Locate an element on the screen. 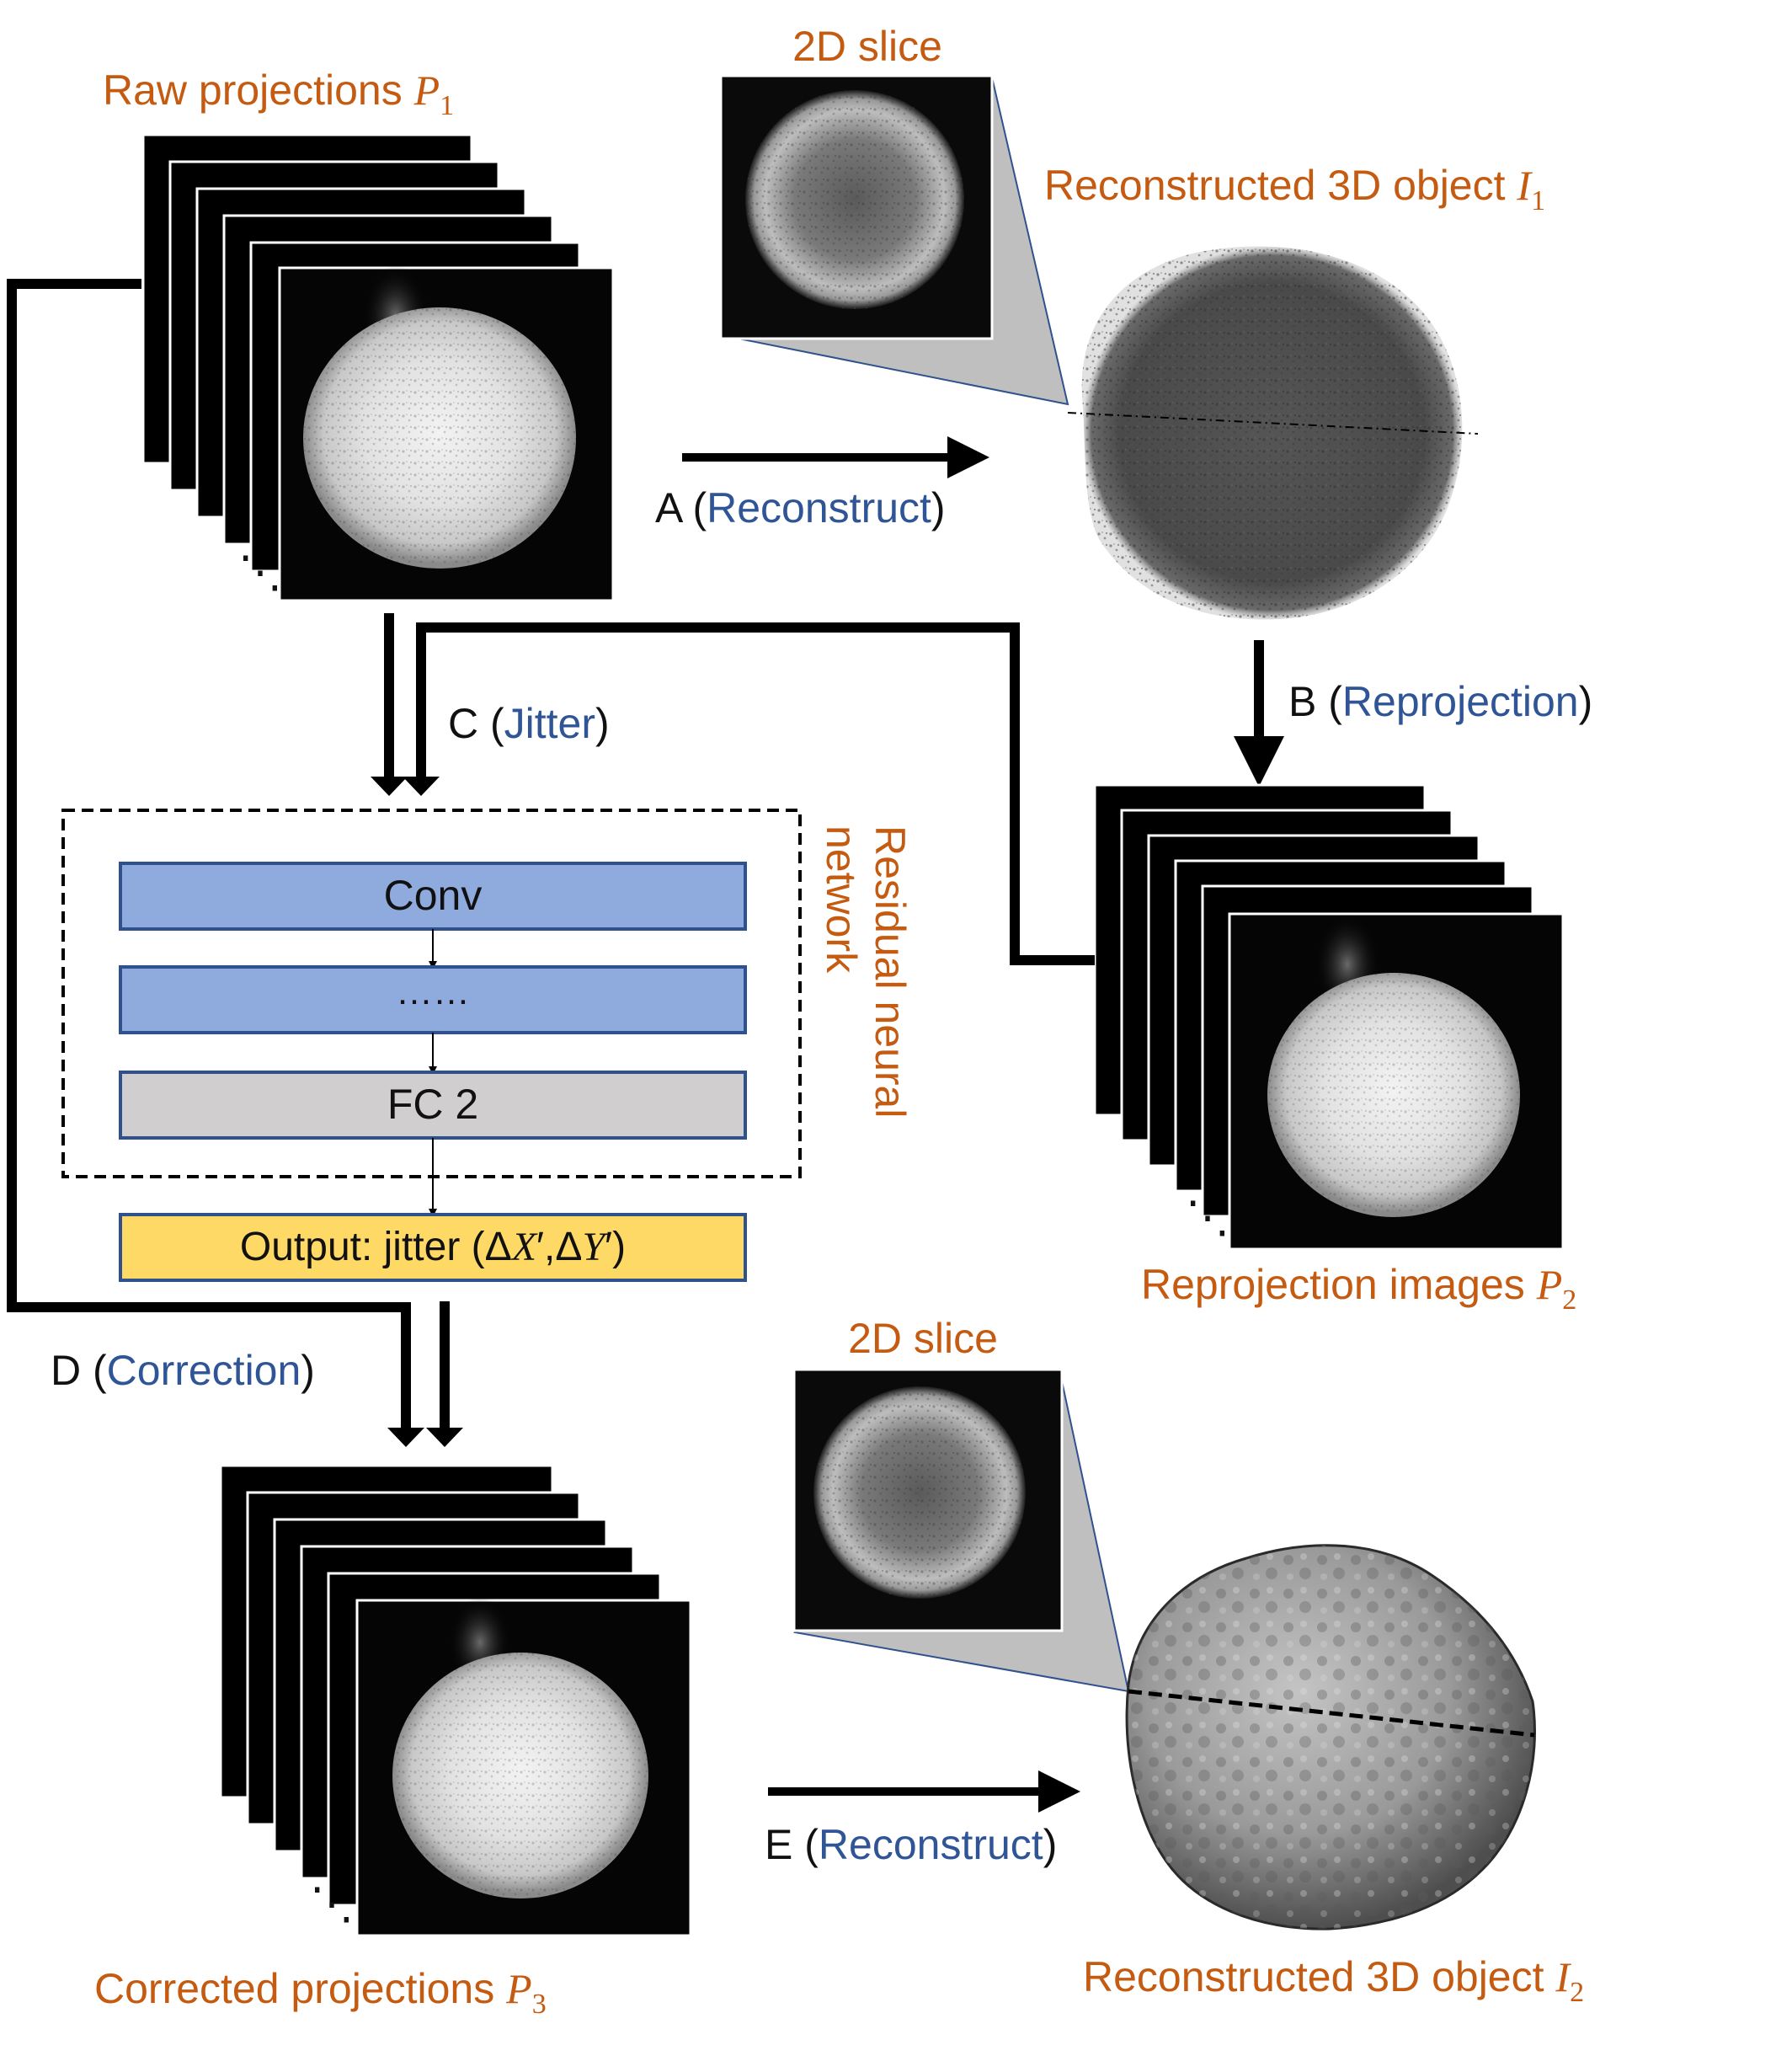 The height and width of the screenshot is (2072, 1792). corrected-stack-ellipsis: ⋱ is located at coordinates (332, 1904).